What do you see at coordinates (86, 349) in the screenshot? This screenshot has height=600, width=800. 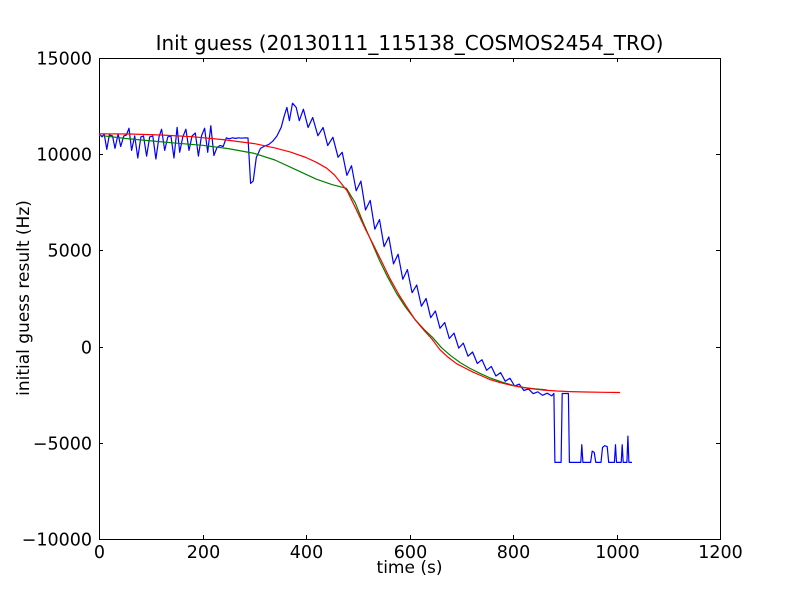 I see `y-tick-label: 0` at bounding box center [86, 349].